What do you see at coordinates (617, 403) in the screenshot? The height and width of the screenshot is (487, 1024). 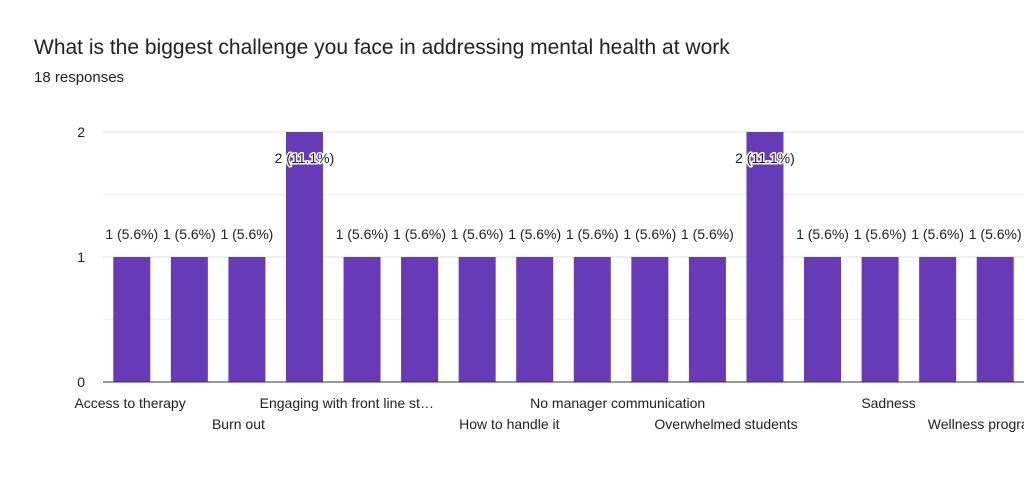 I see `x-tick-label: No manager communication` at bounding box center [617, 403].